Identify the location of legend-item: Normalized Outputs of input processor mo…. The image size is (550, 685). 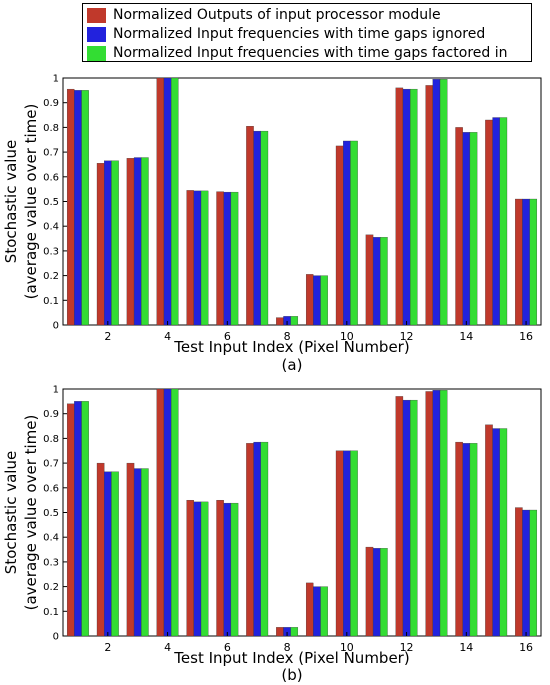
(264, 15).